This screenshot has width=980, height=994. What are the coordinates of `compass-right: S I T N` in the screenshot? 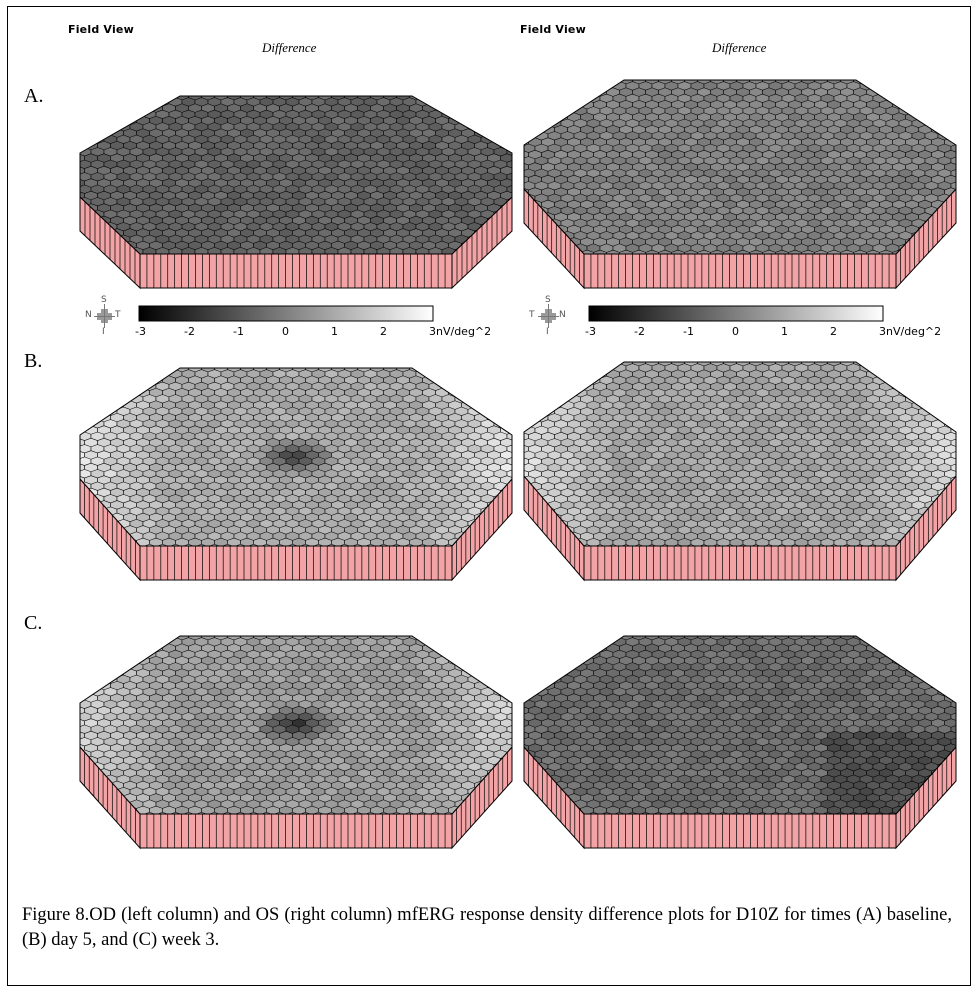 It's located at (547, 316).